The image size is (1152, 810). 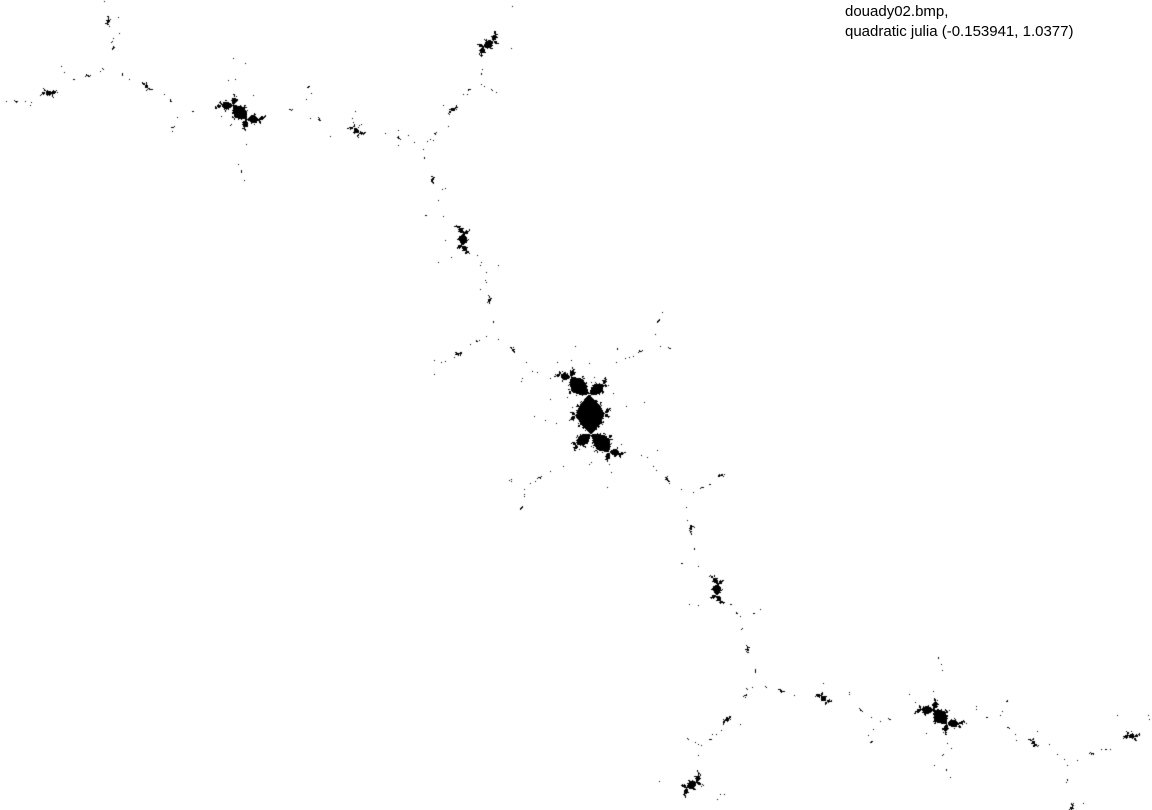 I want to click on caption-description: quadratic julia (-0.153941, 1.0377), so click(x=959, y=31).